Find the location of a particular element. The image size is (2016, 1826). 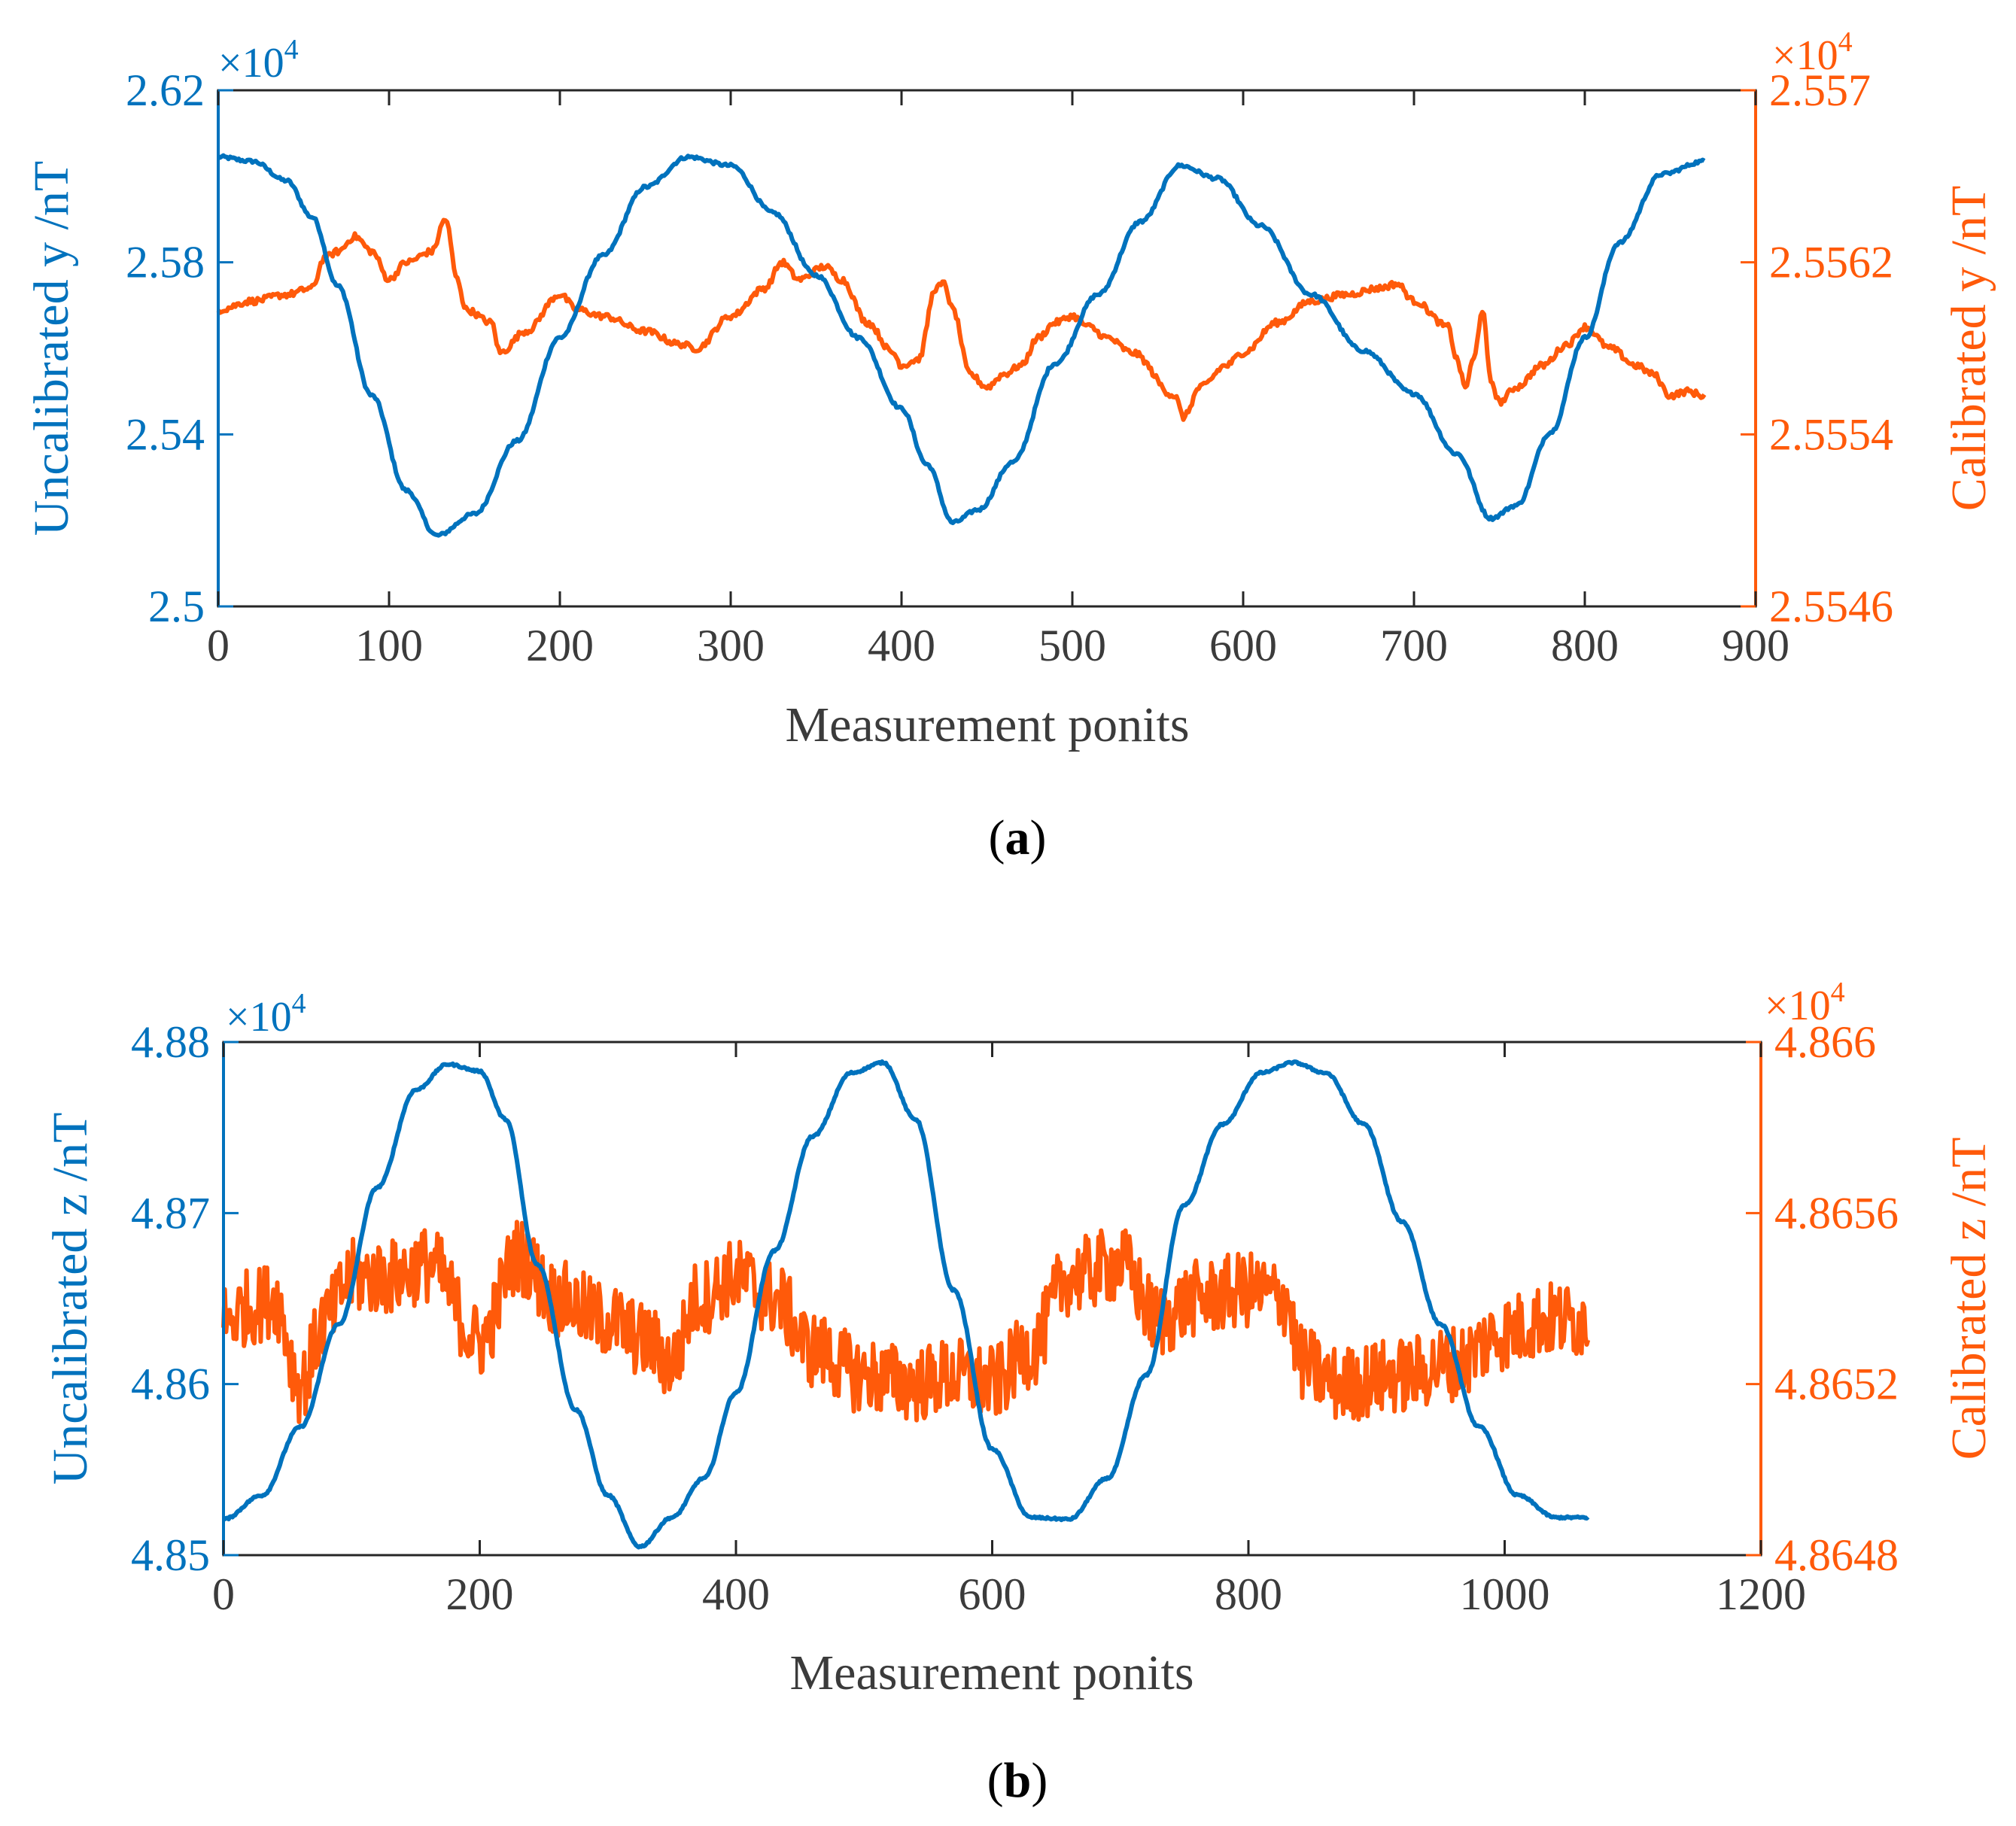

panel-a-y-left-title: Uncalibrated y /nT is located at coordinates (51, 348).